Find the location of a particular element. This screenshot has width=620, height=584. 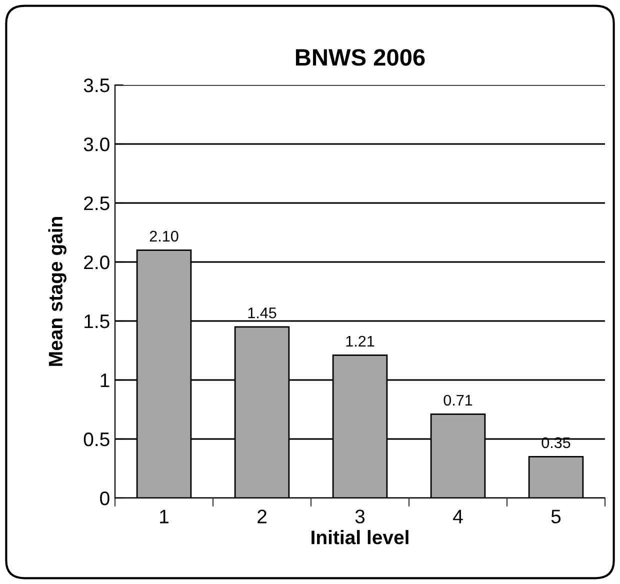

y-tick-label: 0 is located at coordinates (105, 498).